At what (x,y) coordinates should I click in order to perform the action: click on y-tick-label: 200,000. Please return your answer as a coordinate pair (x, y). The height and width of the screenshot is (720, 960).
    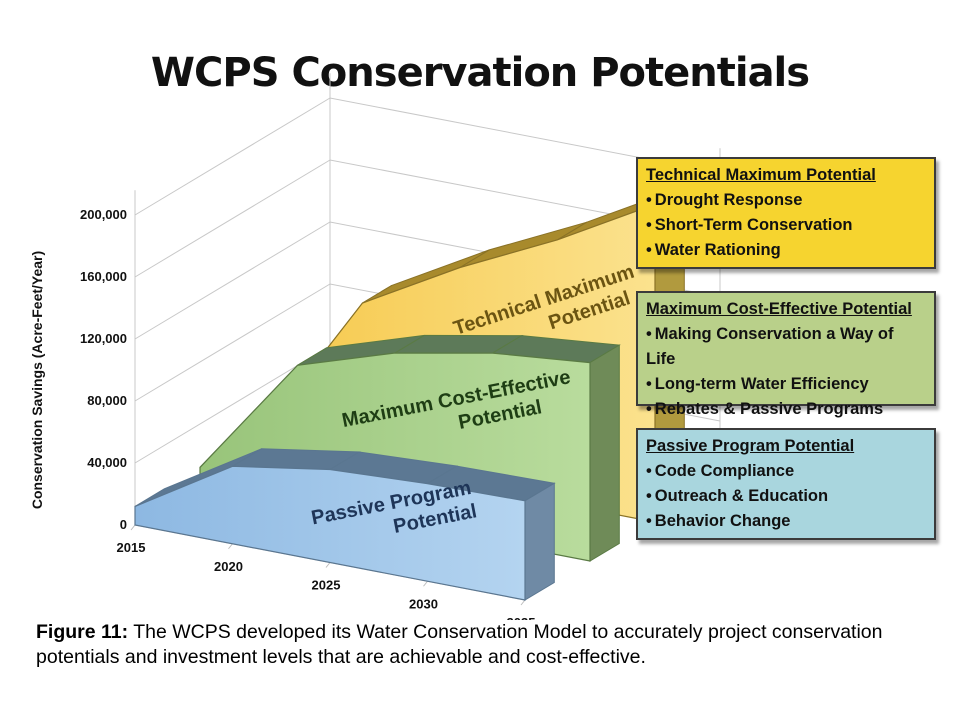
    Looking at the image, I should click on (103, 214).